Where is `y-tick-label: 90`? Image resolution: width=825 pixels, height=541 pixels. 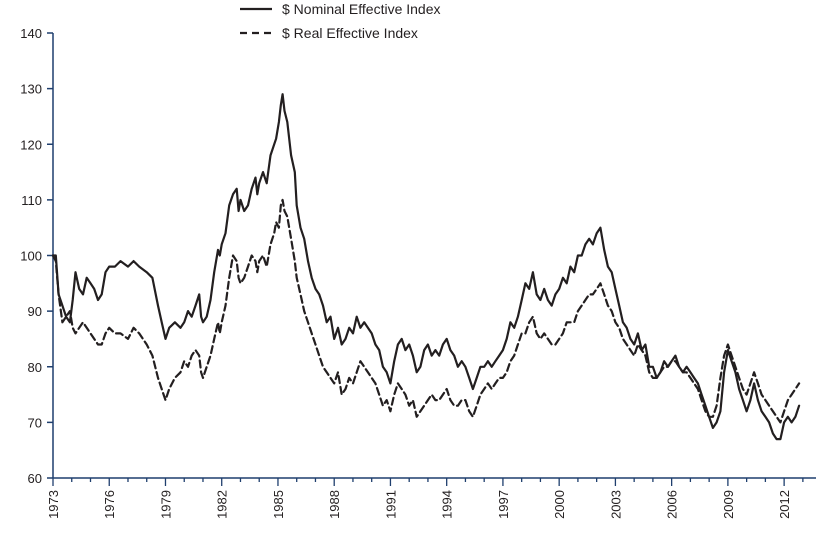
y-tick-label: 90 is located at coordinates (35, 311).